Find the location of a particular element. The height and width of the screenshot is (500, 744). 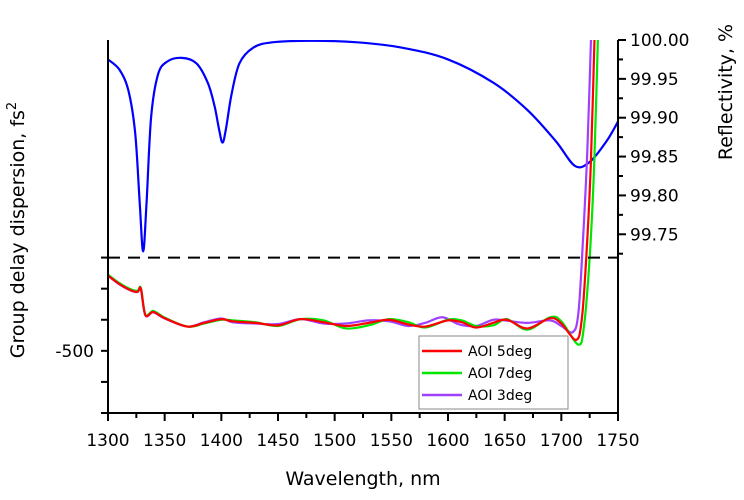

y-right-tick-label: 99.90 is located at coordinates (654, 119).